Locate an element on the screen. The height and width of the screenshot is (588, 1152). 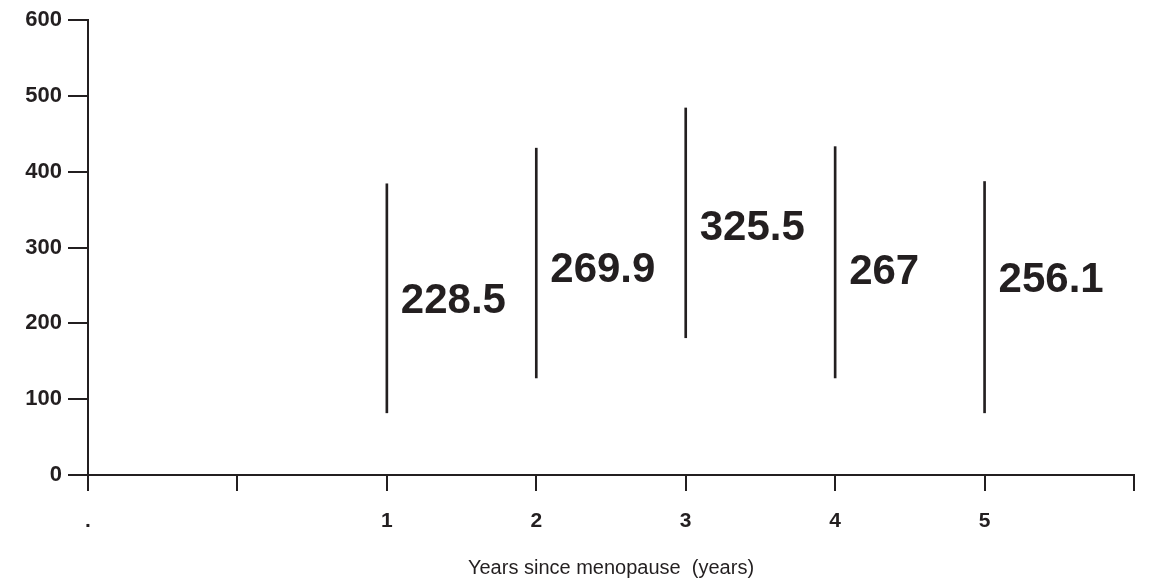
annotation: 228.5 is located at coordinates (453, 299).